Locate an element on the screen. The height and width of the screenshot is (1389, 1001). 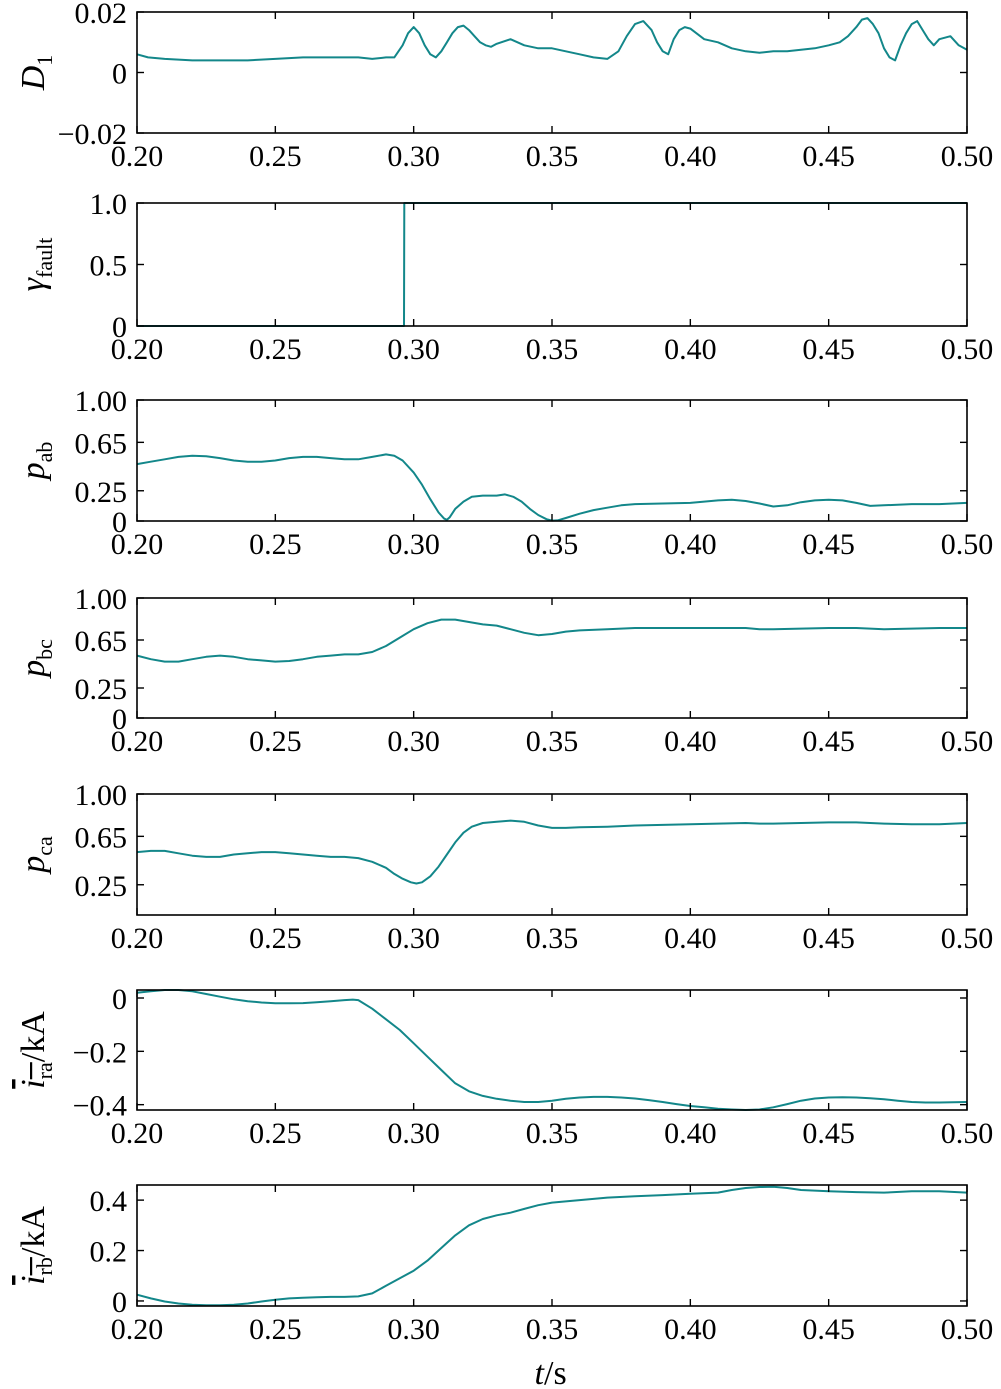
y-tick-label: −0.2 is located at coordinates (100, 1052).